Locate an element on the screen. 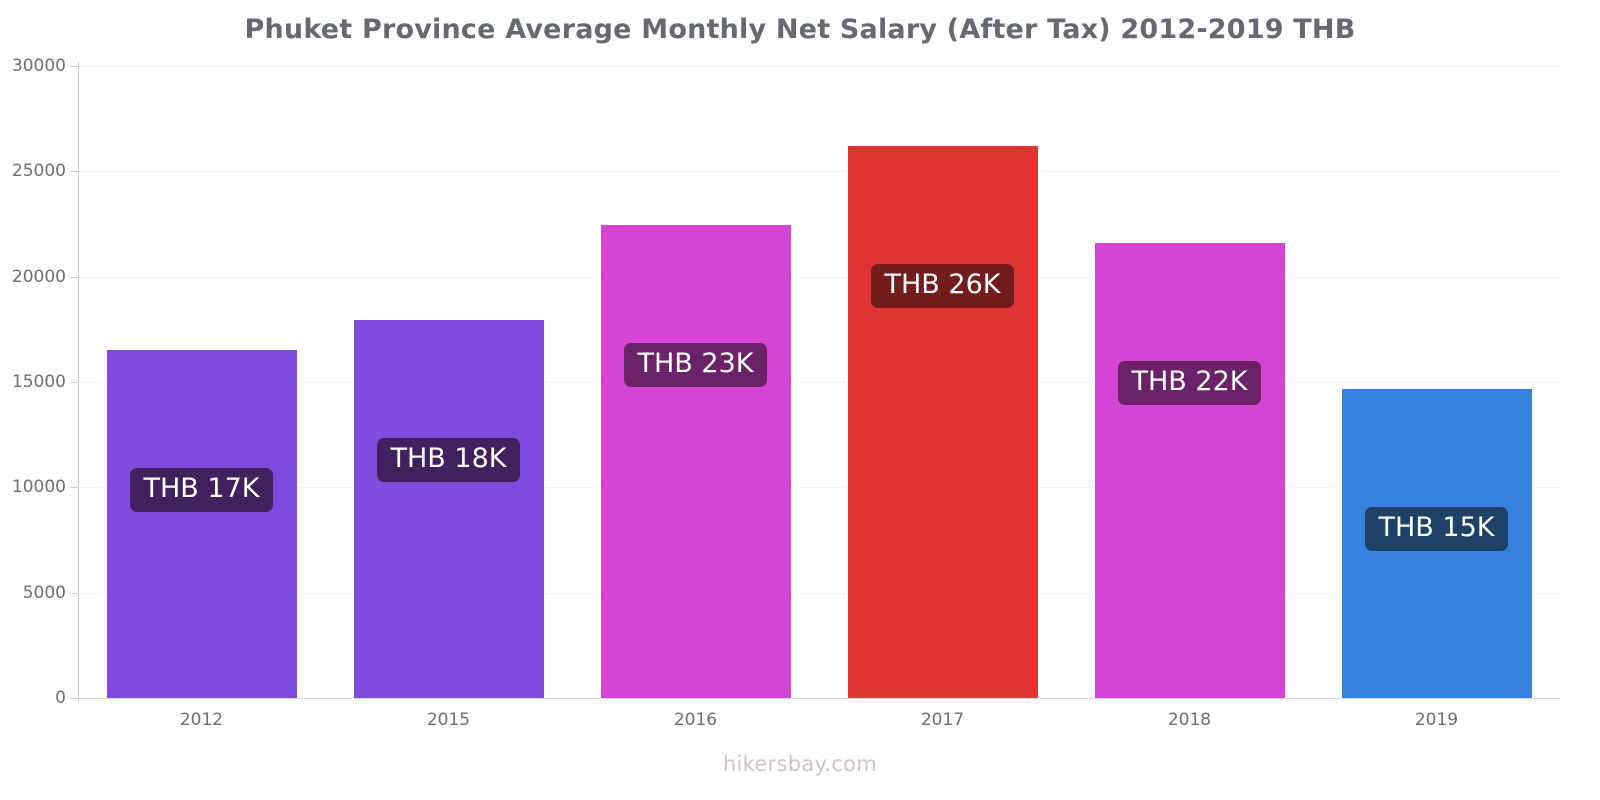 The height and width of the screenshot is (800, 1600). y-tick-label: 5000 is located at coordinates (44, 592).